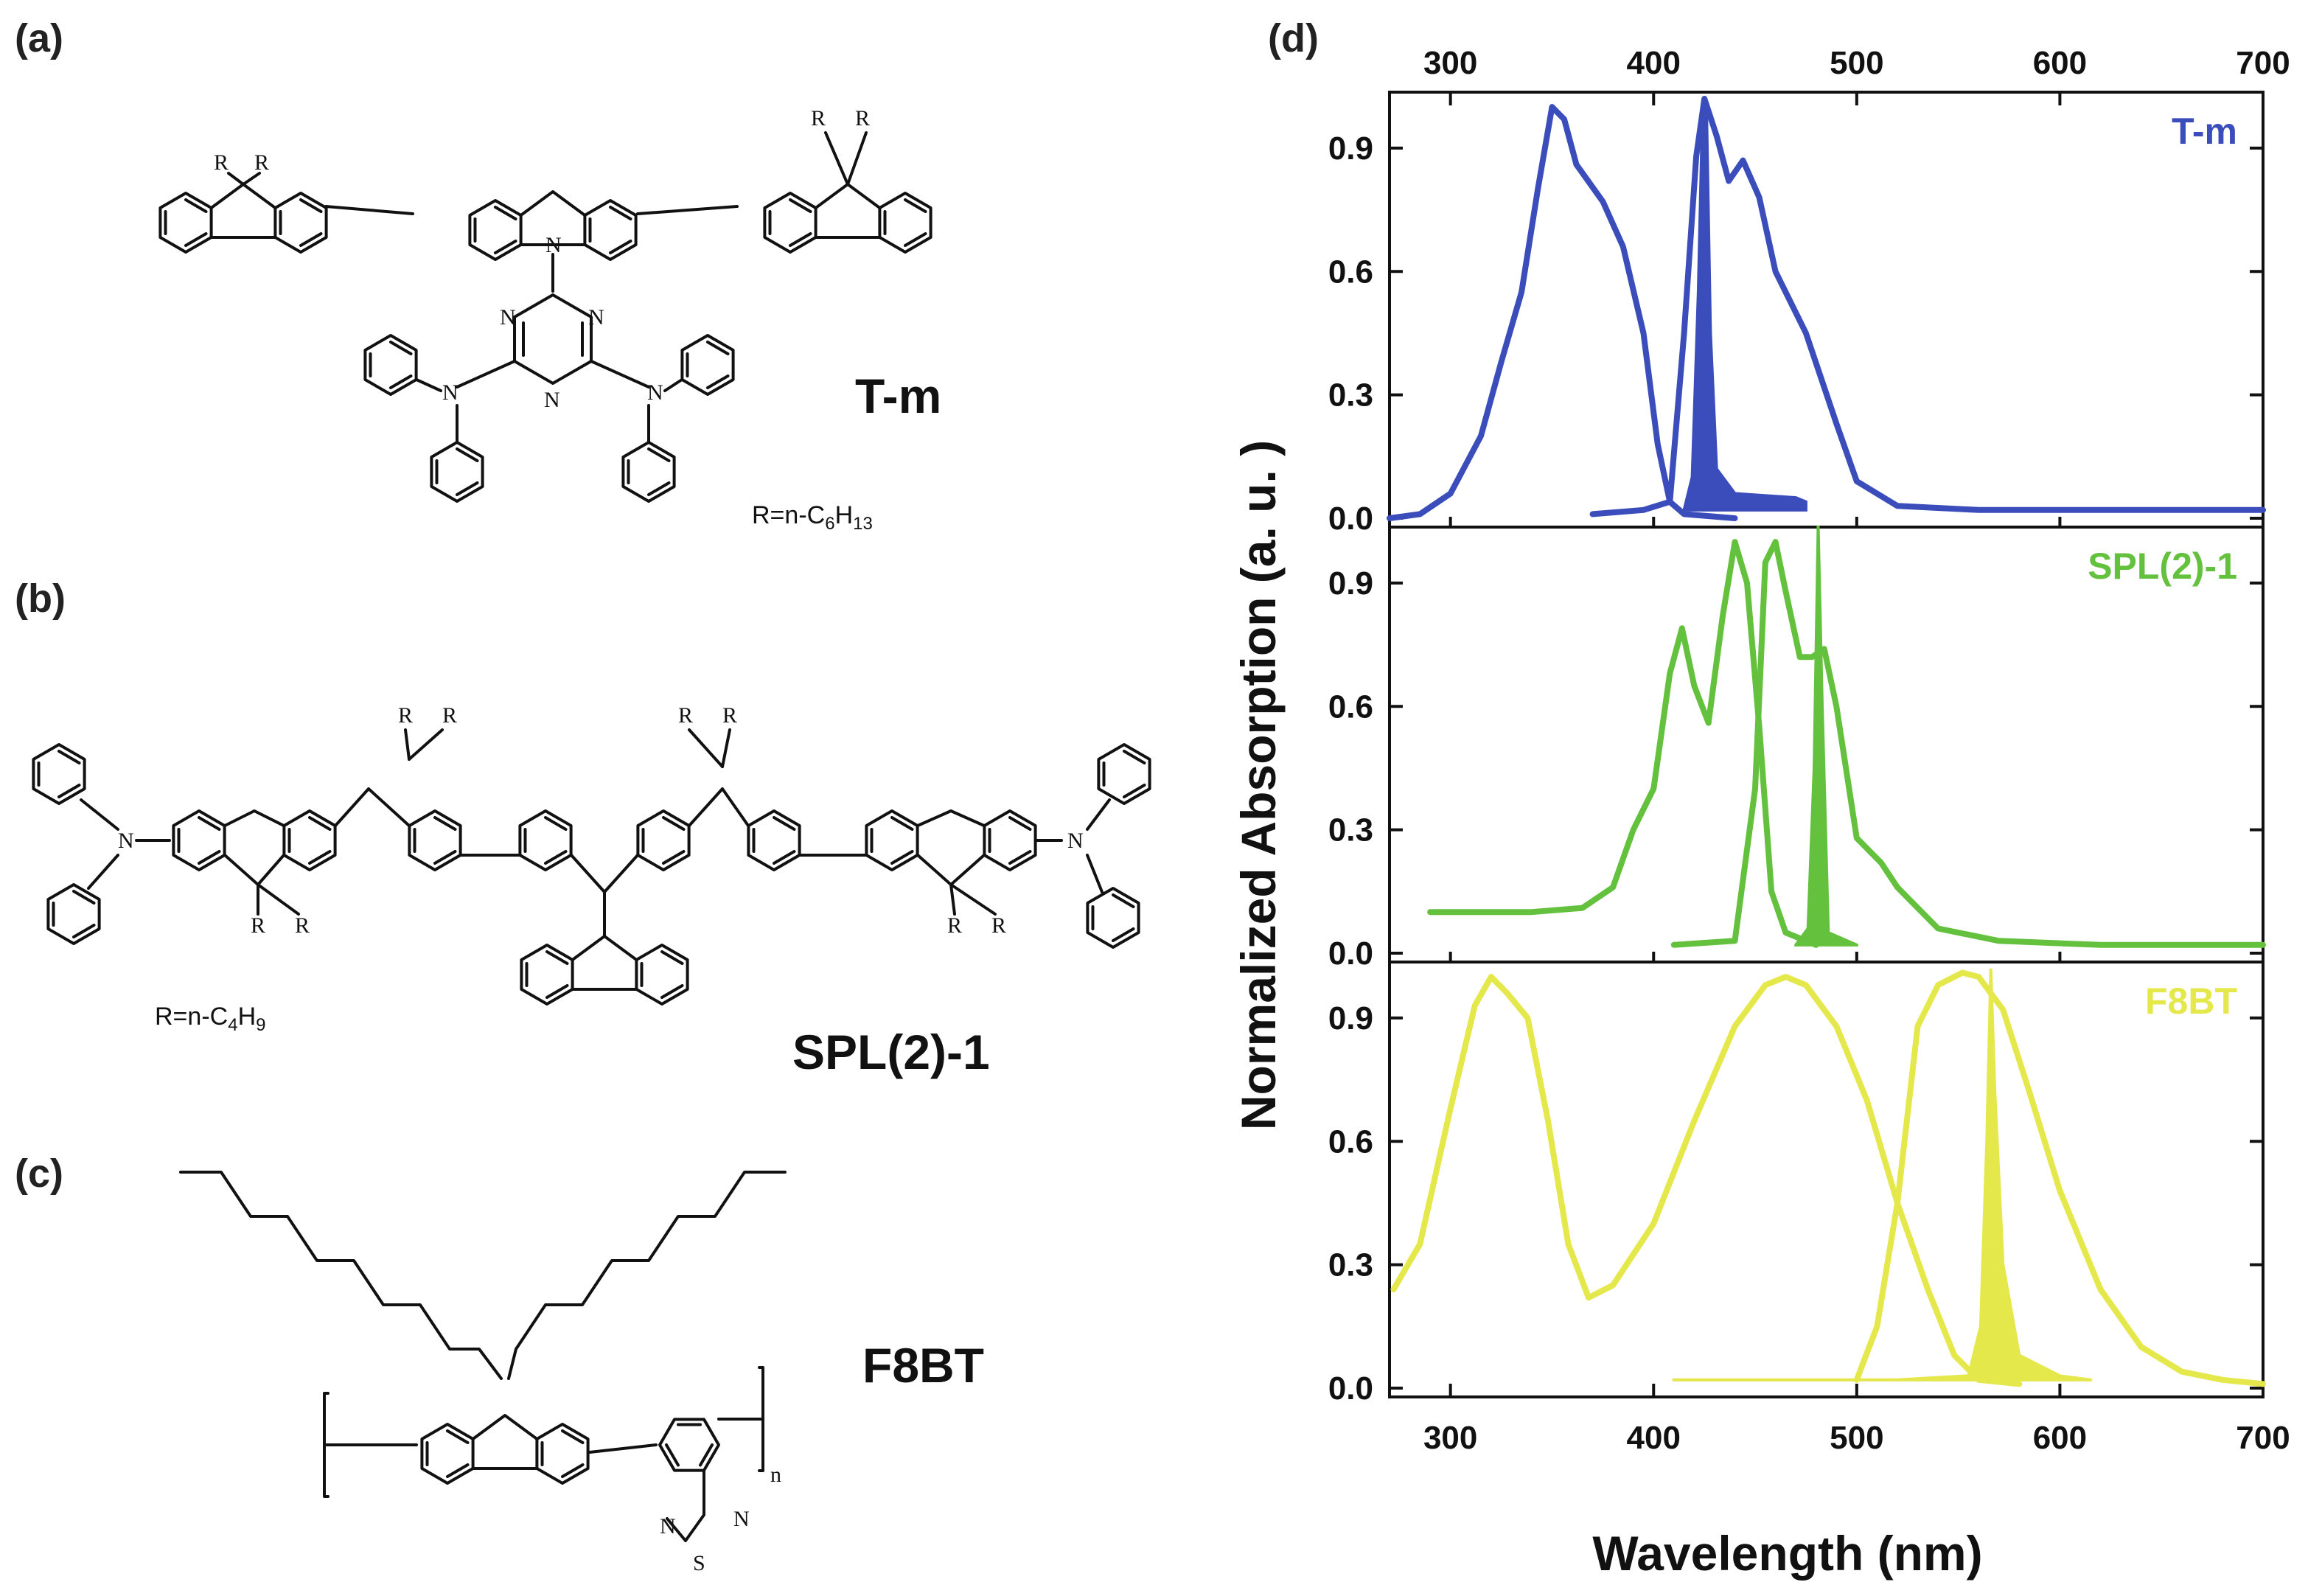 This screenshot has width=2322, height=1596. I want to click on series-SPL(2)-1-absorption, so click(1623, 743).